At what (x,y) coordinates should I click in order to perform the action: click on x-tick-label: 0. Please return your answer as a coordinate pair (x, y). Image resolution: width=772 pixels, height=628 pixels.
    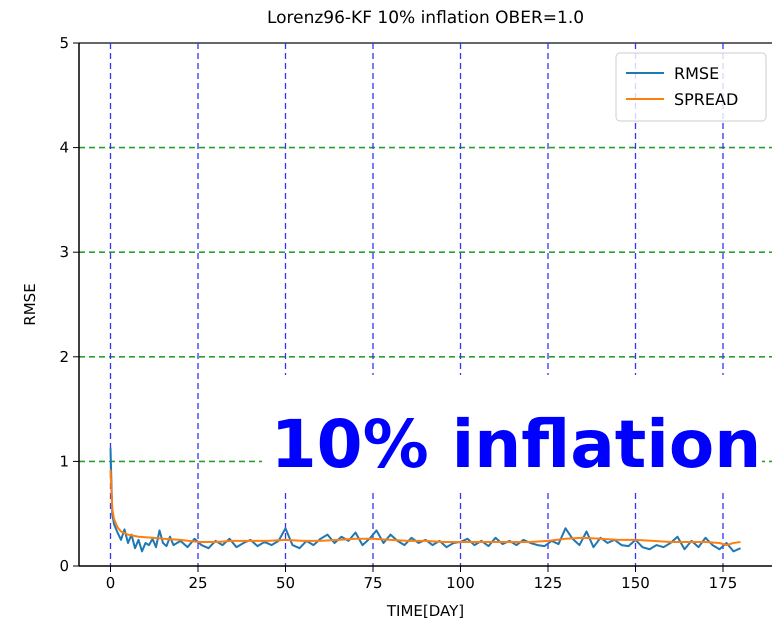
    Looking at the image, I should click on (111, 583).